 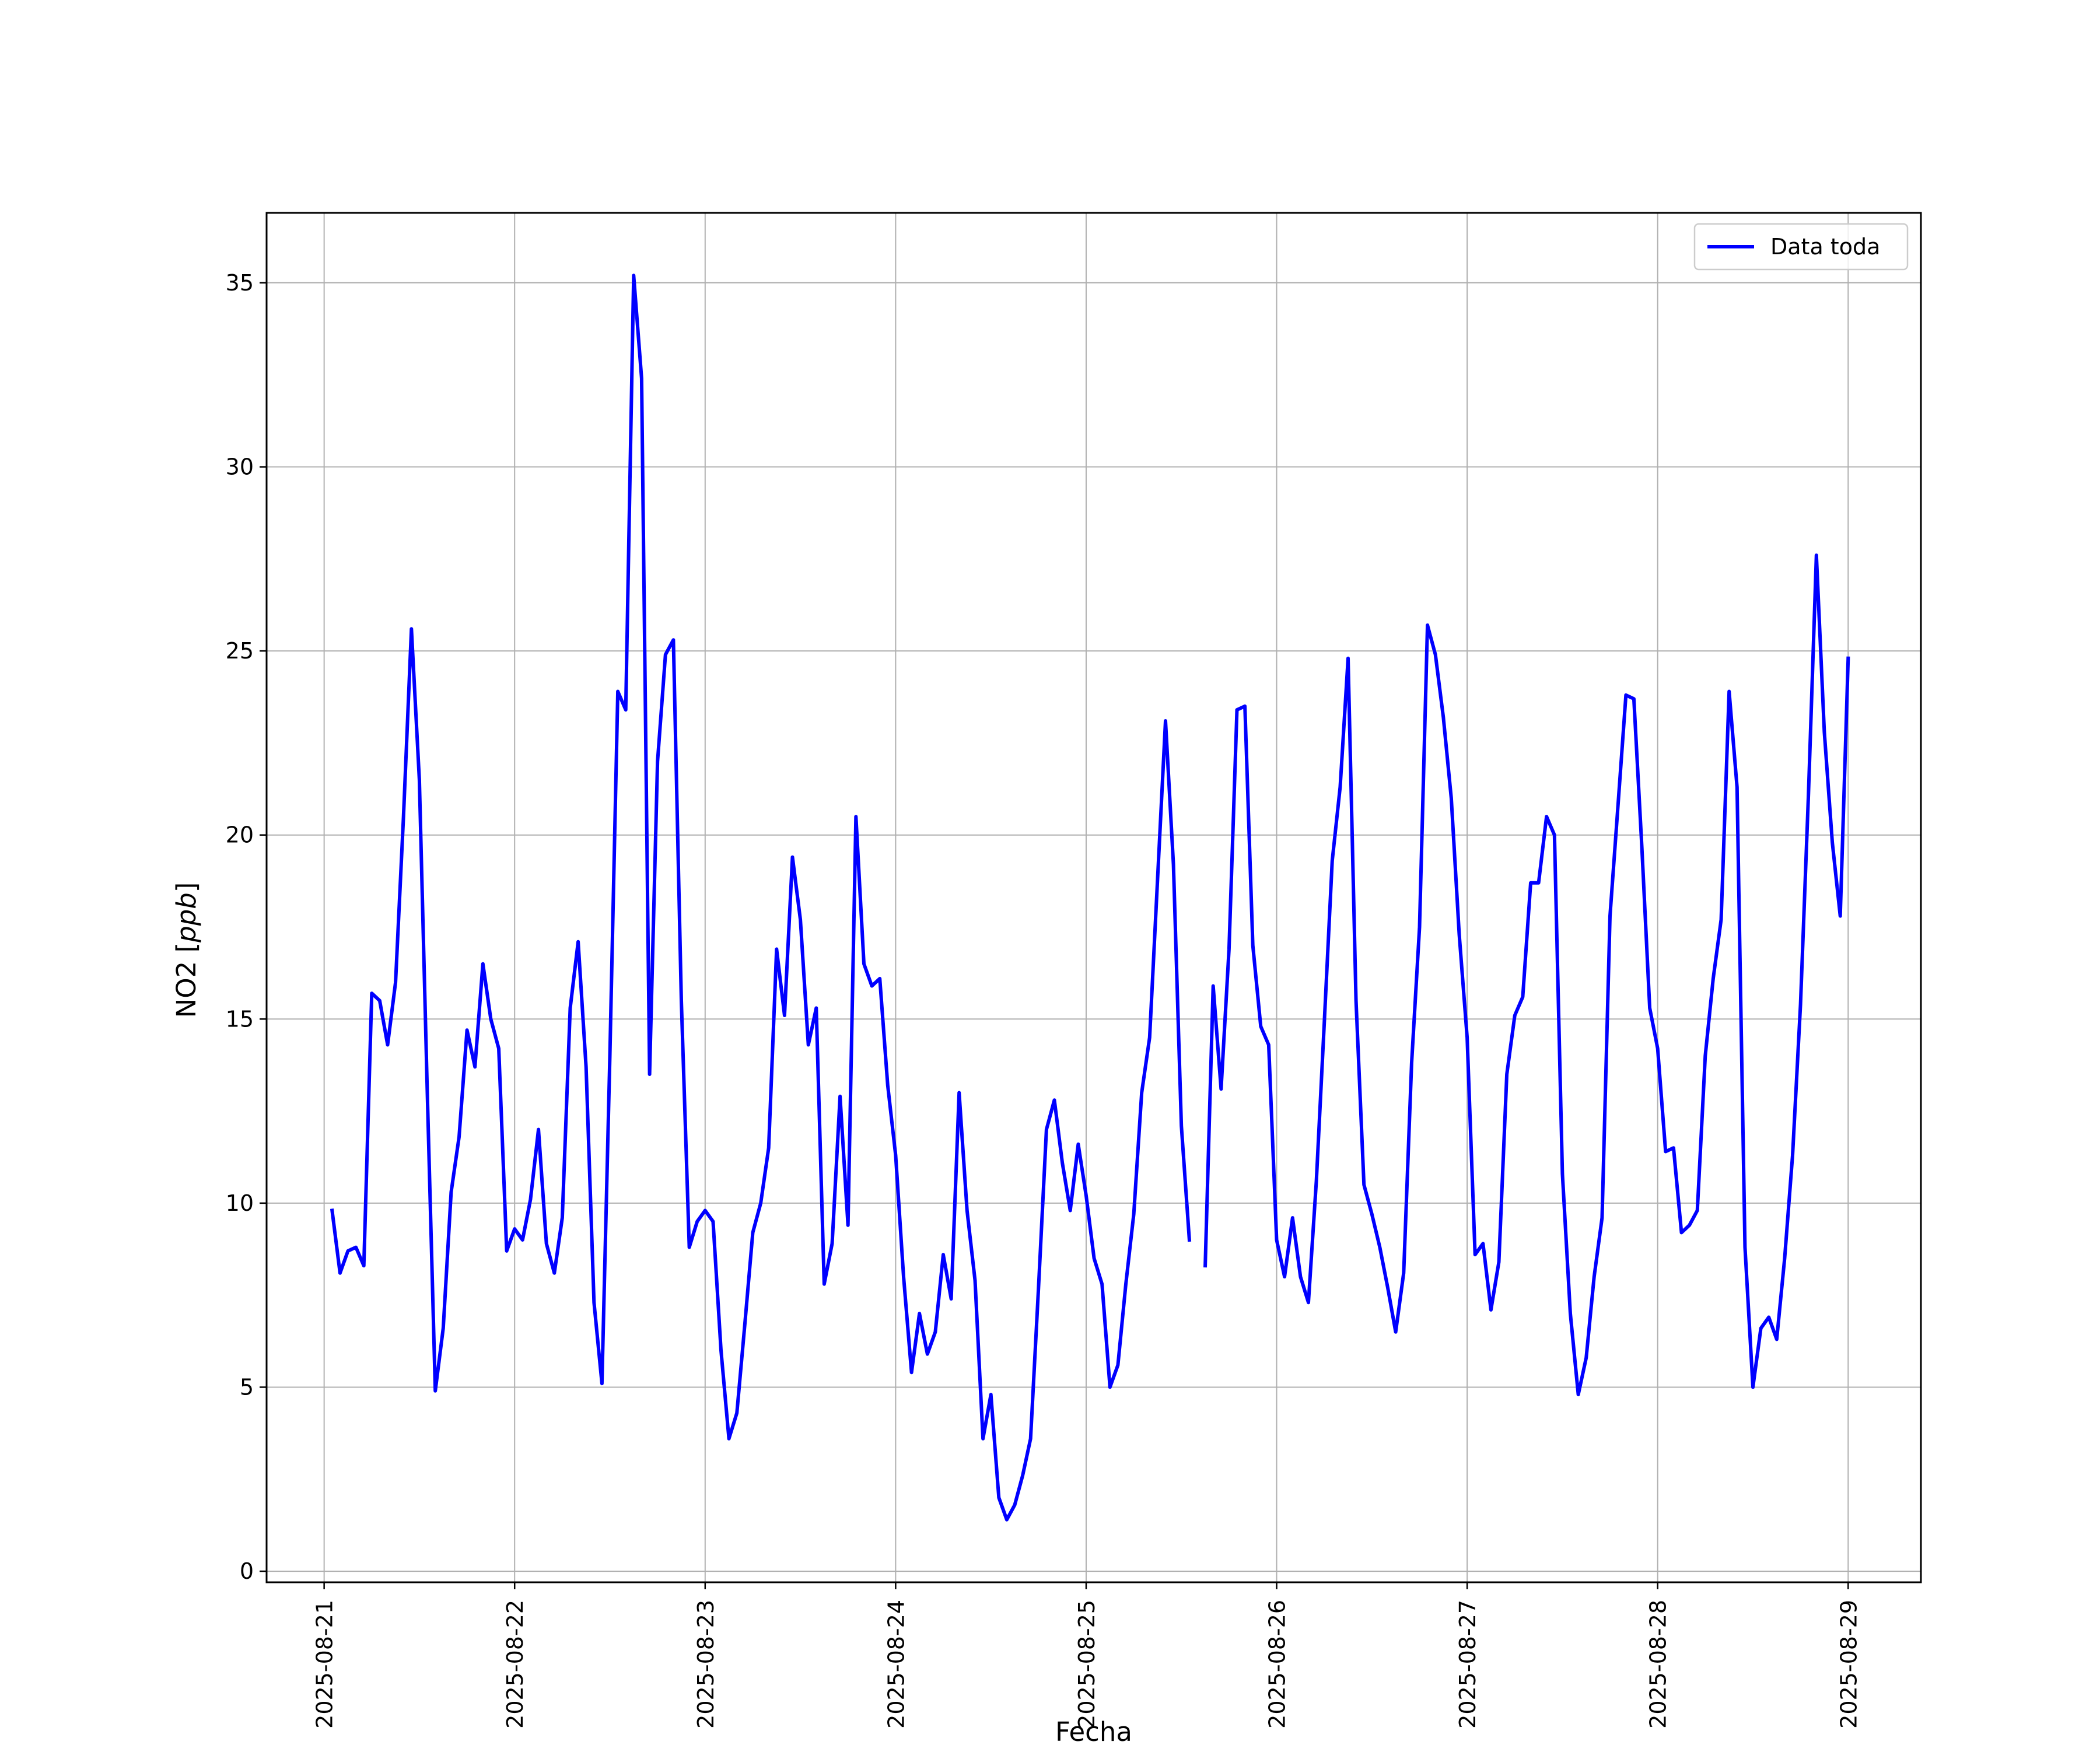 What do you see at coordinates (1825, 247) in the screenshot?
I see `legend-label: Data toda` at bounding box center [1825, 247].